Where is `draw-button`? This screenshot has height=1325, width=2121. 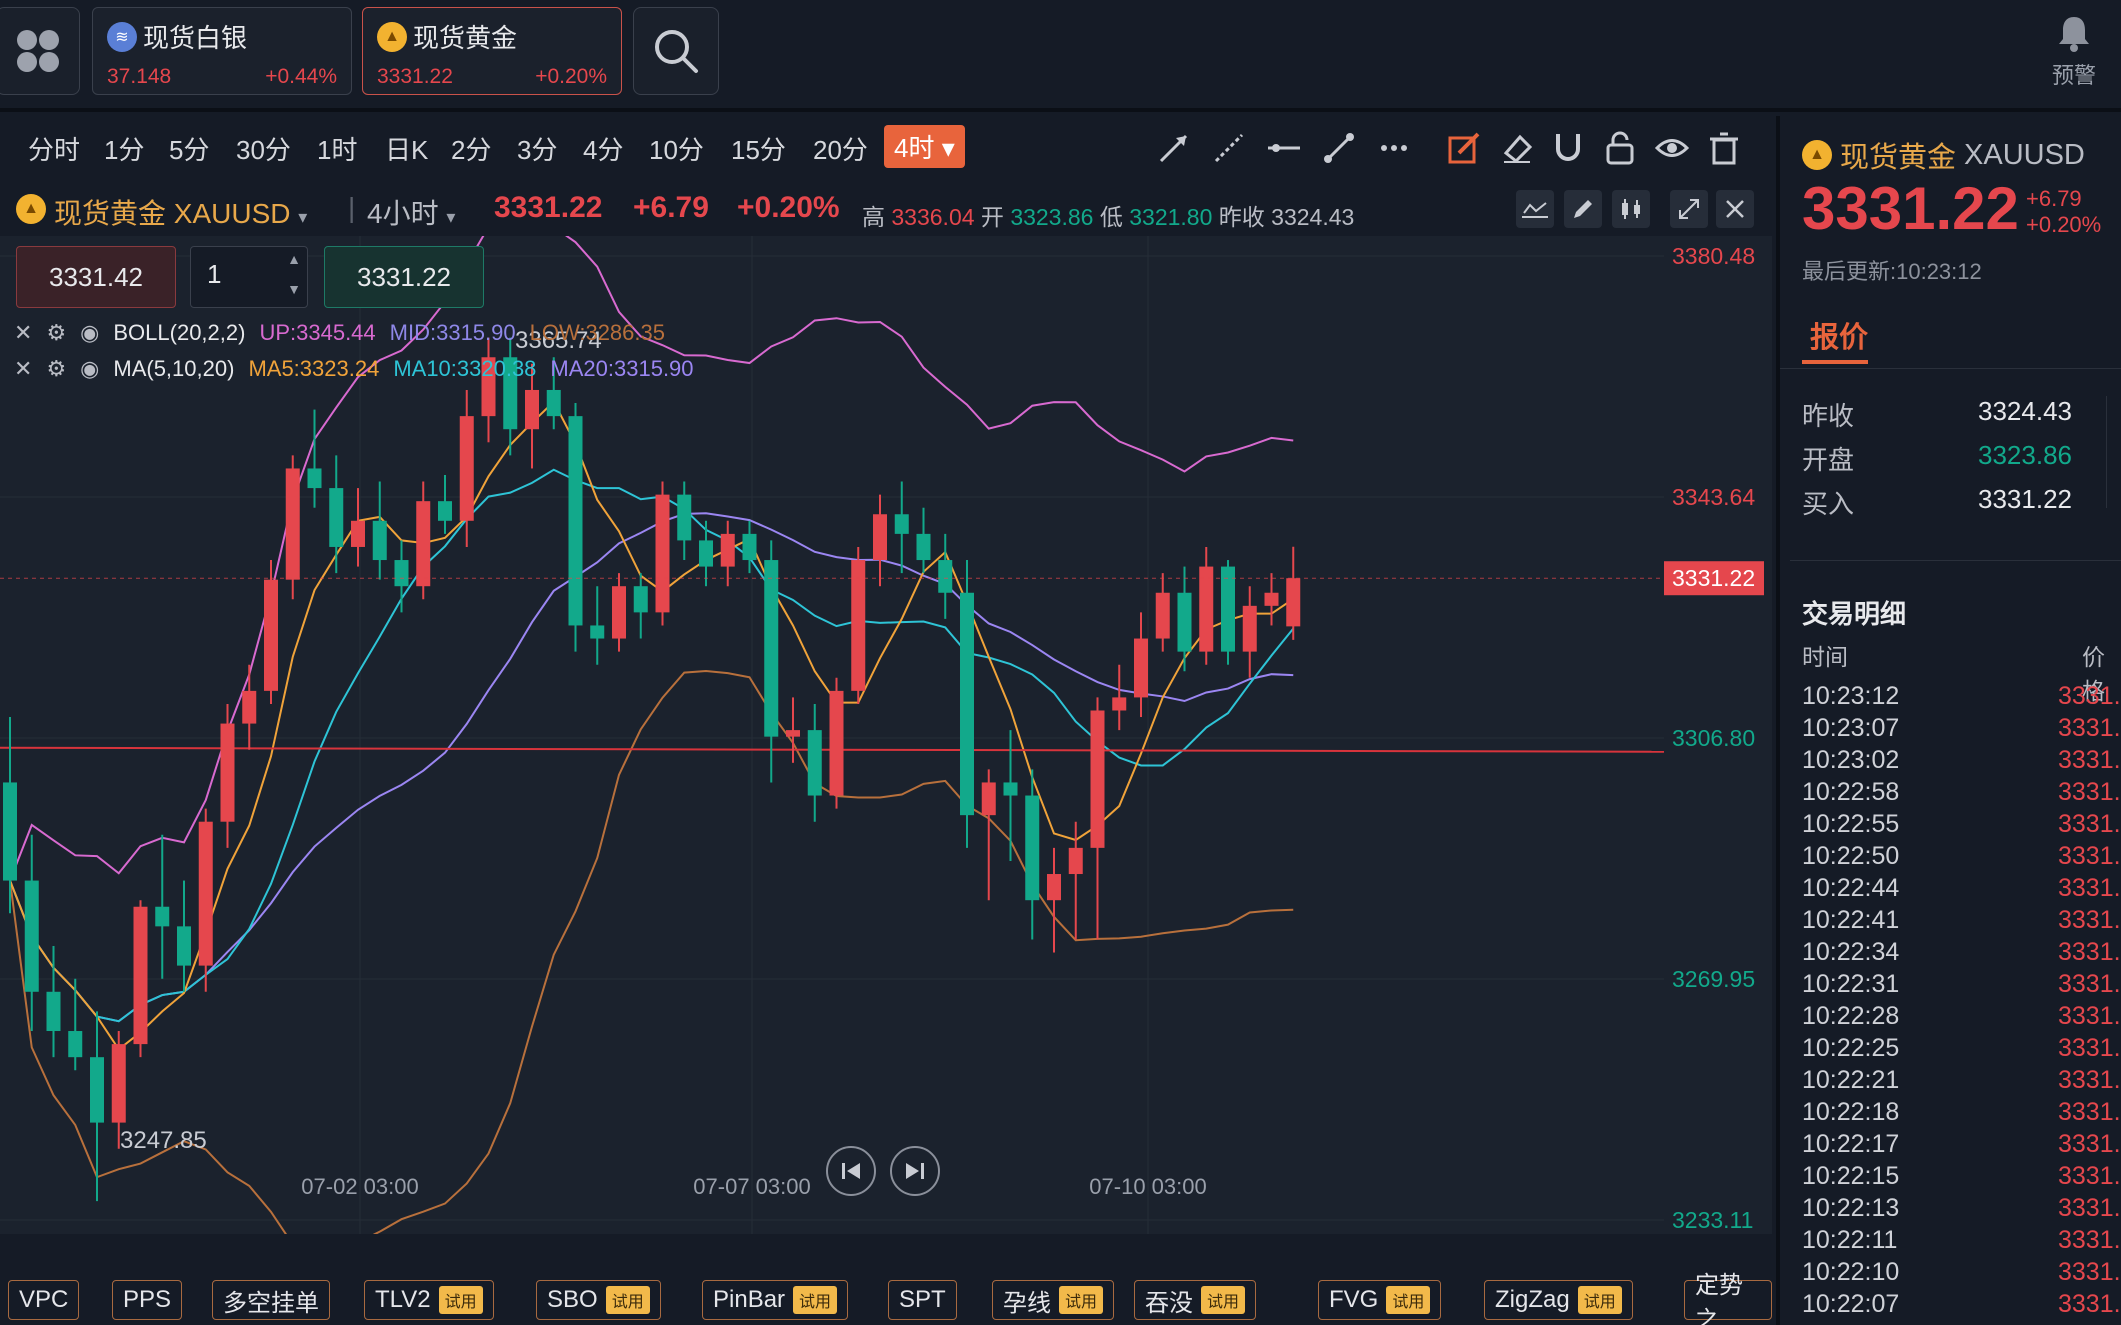 draw-button is located at coordinates (1583, 209).